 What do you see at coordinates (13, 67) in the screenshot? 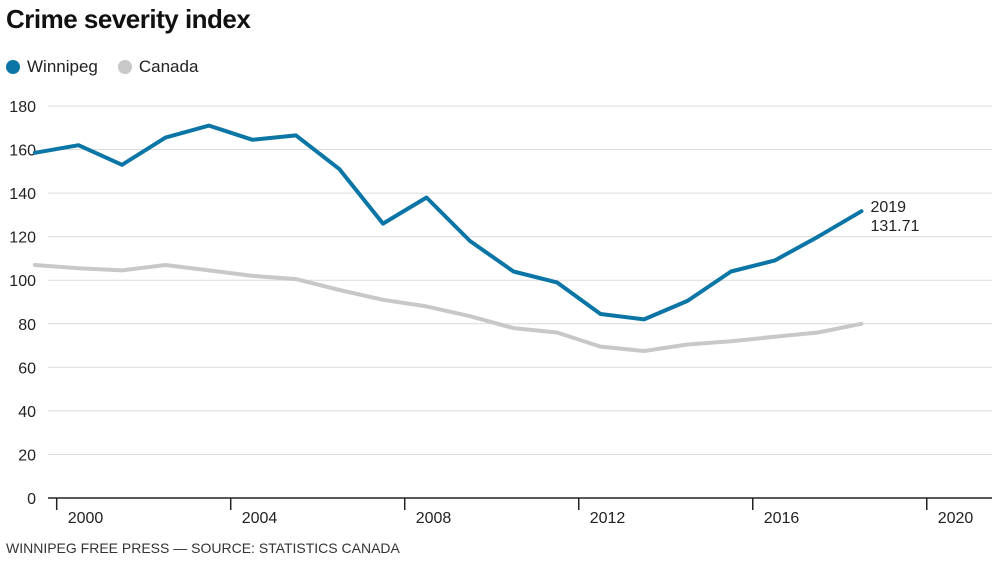
I see `legend-swatch-winnipeg` at bounding box center [13, 67].